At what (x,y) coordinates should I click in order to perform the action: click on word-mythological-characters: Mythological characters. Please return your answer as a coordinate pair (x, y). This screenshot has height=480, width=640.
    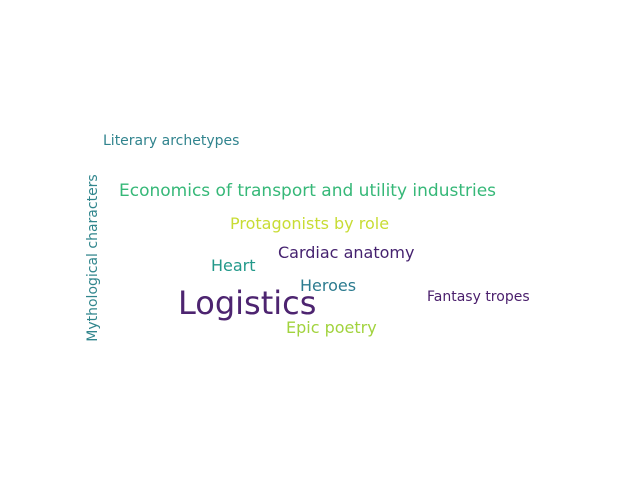
    Looking at the image, I should click on (93, 258).